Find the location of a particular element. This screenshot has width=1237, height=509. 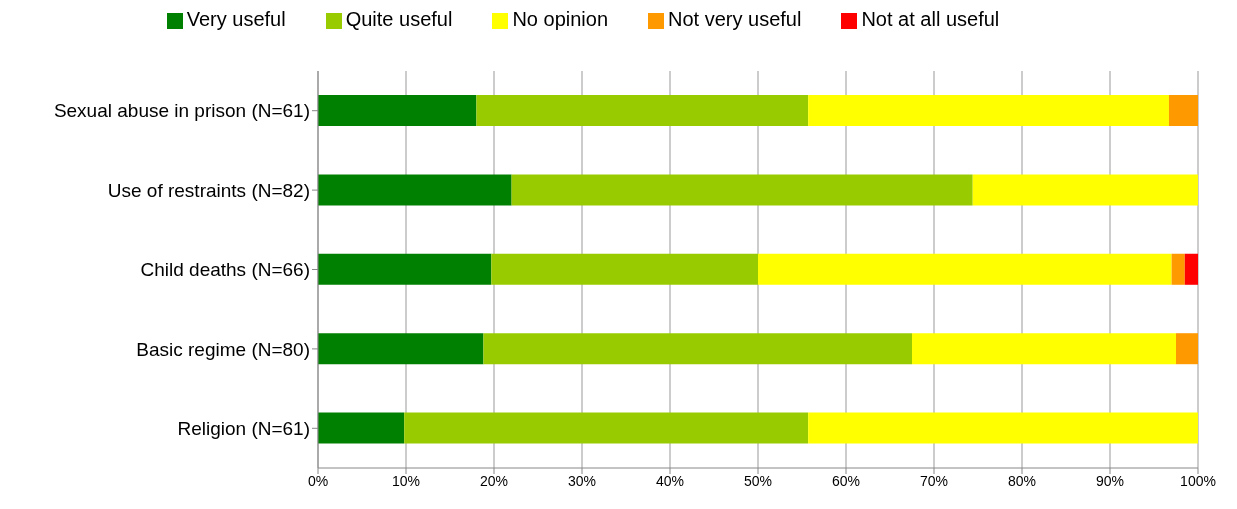

x-tick-label: 50% is located at coordinates (758, 480).